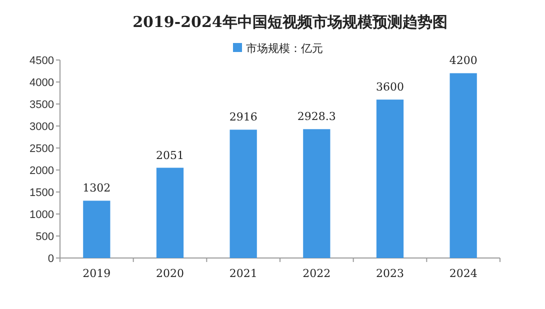 The width and height of the screenshot is (545, 309). What do you see at coordinates (316, 117) in the screenshot?
I see `data-label: 2928.3` at bounding box center [316, 117].